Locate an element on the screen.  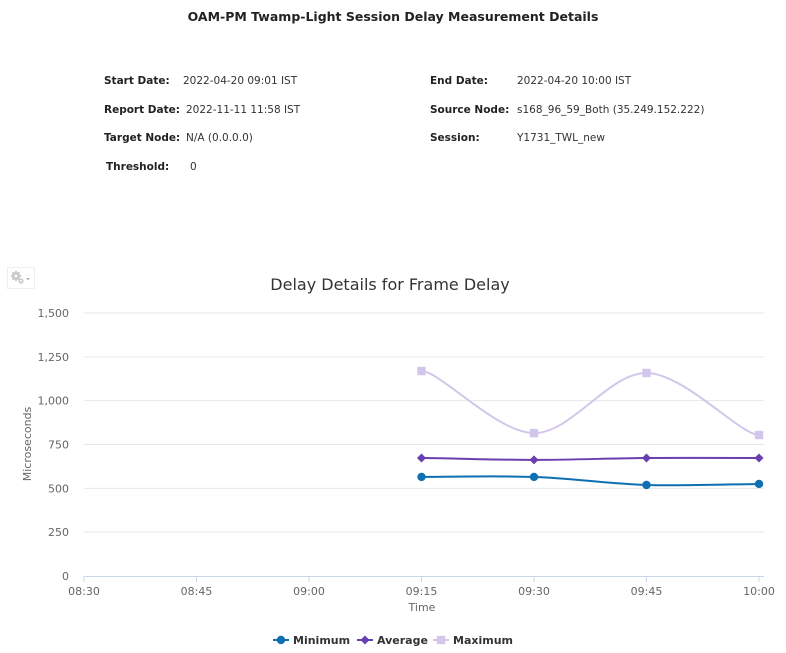
target-node-value: N/A (0.0.0.0) is located at coordinates (219, 138).